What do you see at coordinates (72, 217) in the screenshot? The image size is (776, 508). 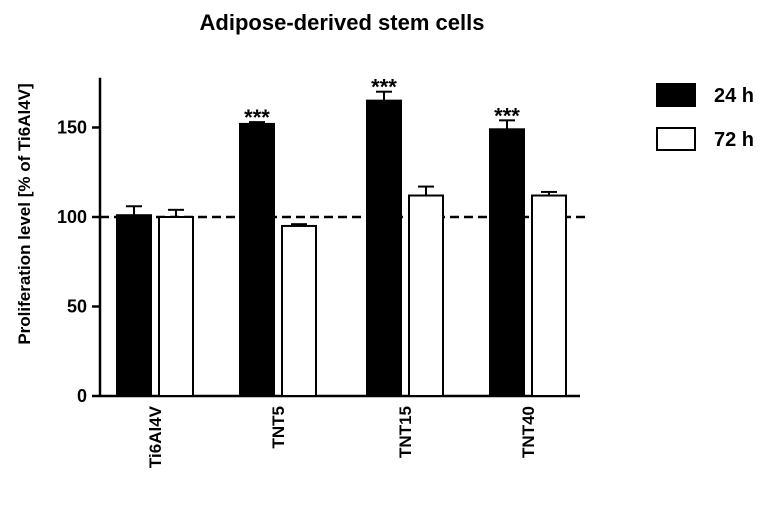 I see `y-tick-label: 100` at bounding box center [72, 217].